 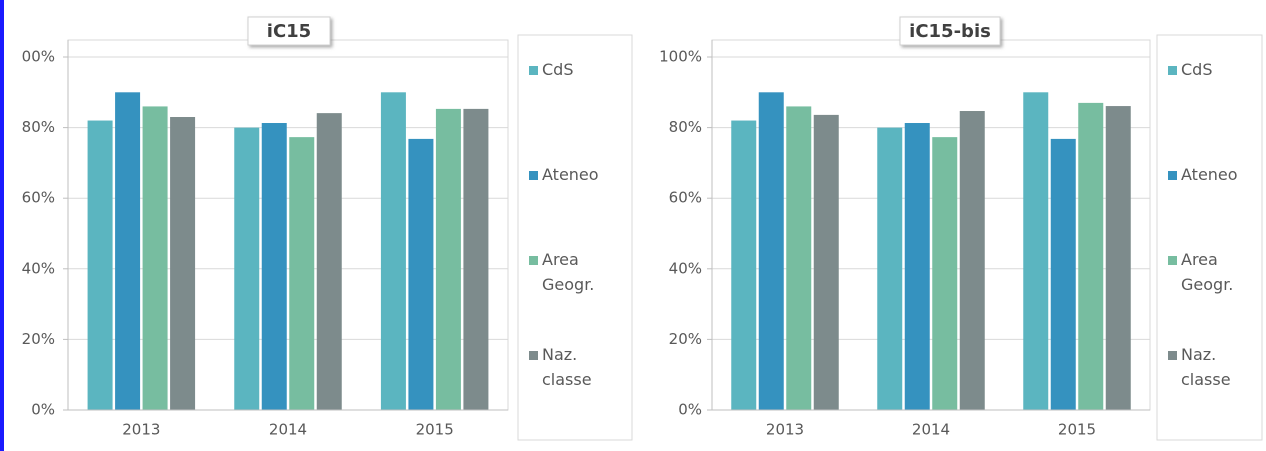 I want to click on y-tick-label: 100%, so click(x=680, y=57).